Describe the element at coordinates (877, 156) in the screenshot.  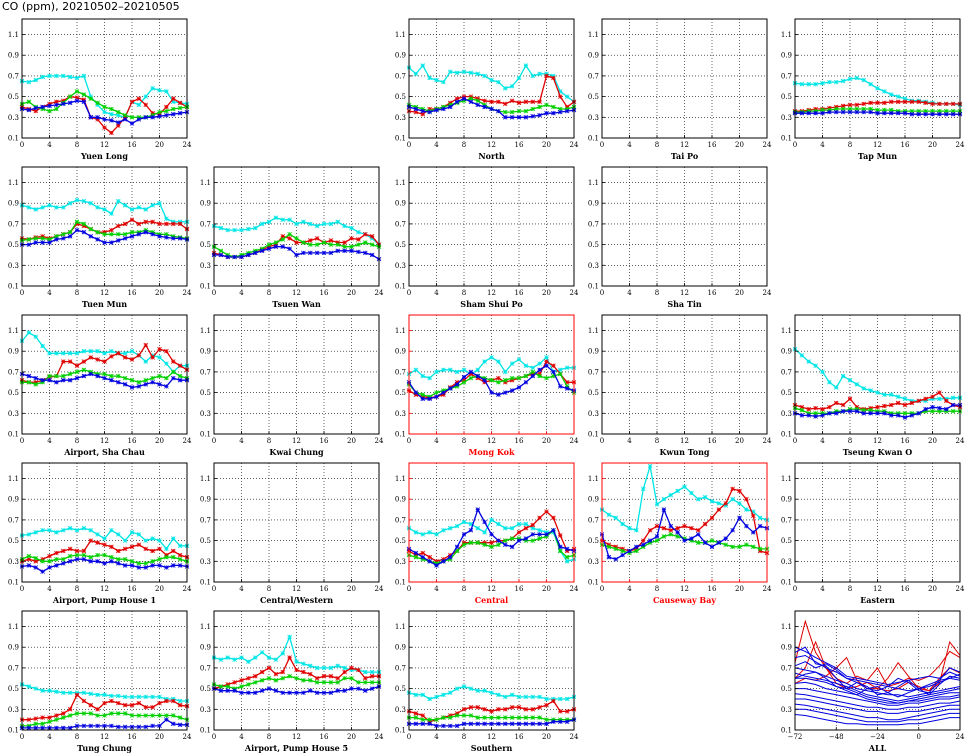
I see `panel-label: Tap Mun` at that location.